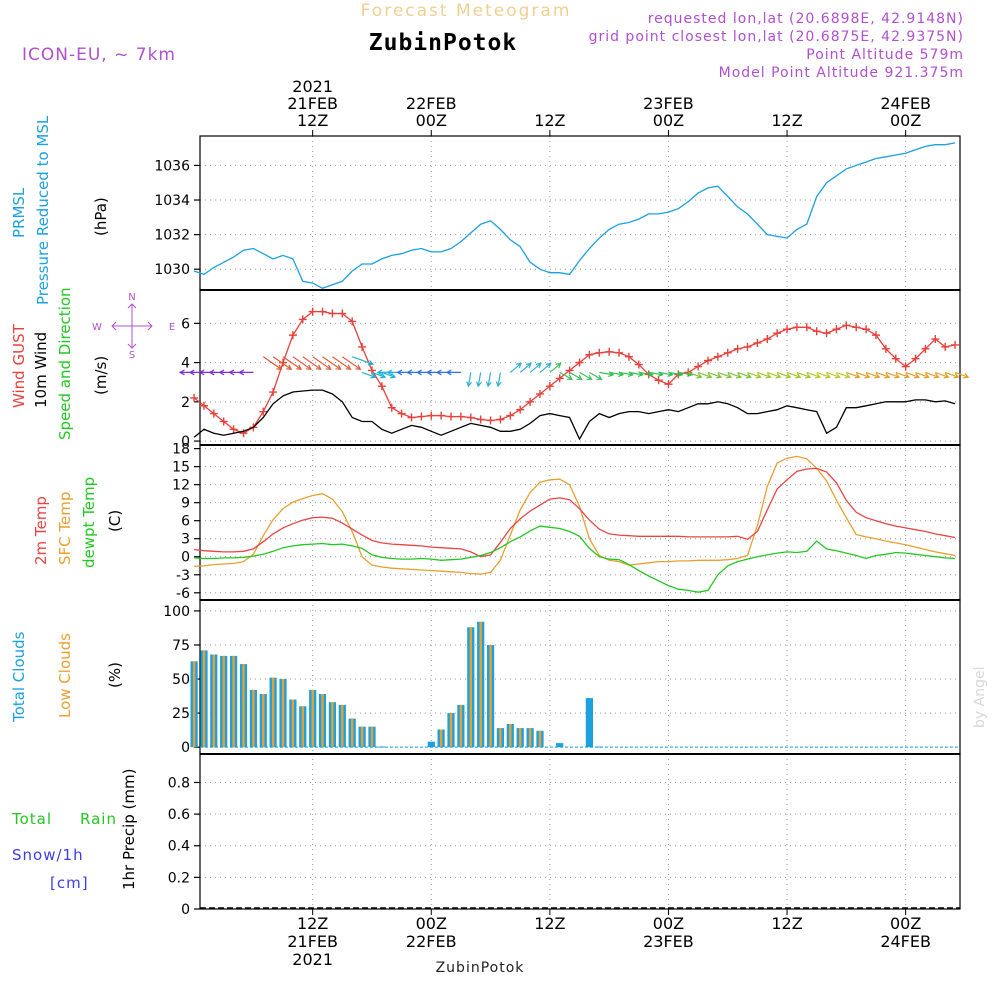 This screenshot has height=1005, width=1000. Describe the element at coordinates (183, 576) in the screenshot. I see `temp-ytick-label: -3` at that location.